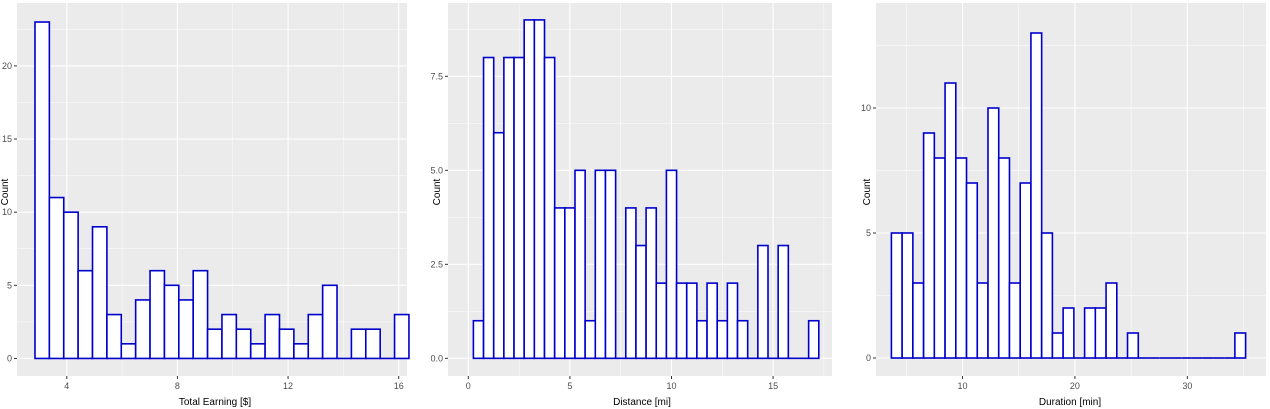 Image resolution: width=1270 pixels, height=409 pixels. I want to click on x-tick-label: 30, so click(1187, 386).